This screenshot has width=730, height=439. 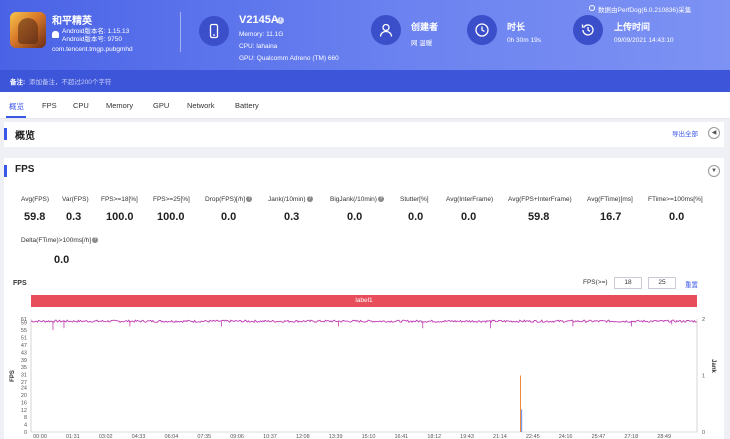 What do you see at coordinates (171, 199) in the screenshot?
I see `metric-label: FPS>=25[%]` at bounding box center [171, 199].